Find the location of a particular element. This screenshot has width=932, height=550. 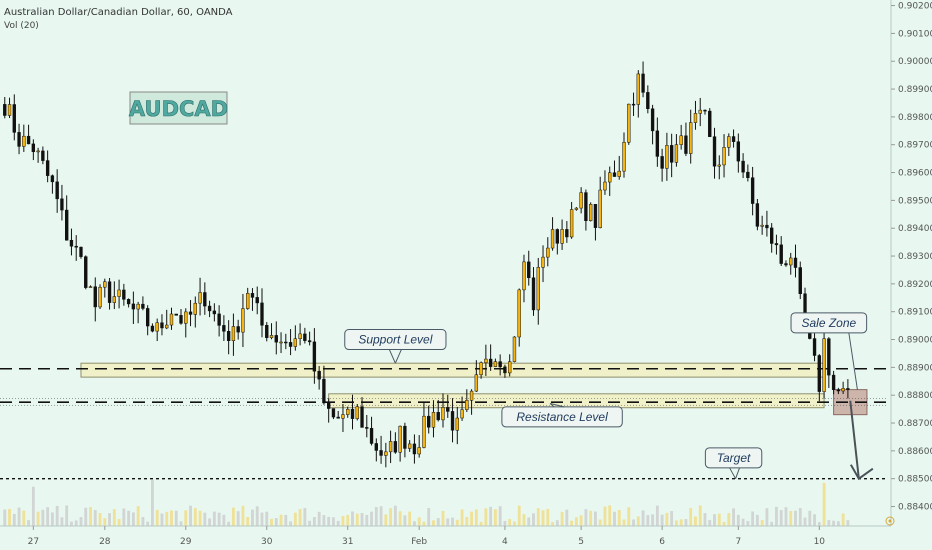

timezone-icon is located at coordinates (890, 521).